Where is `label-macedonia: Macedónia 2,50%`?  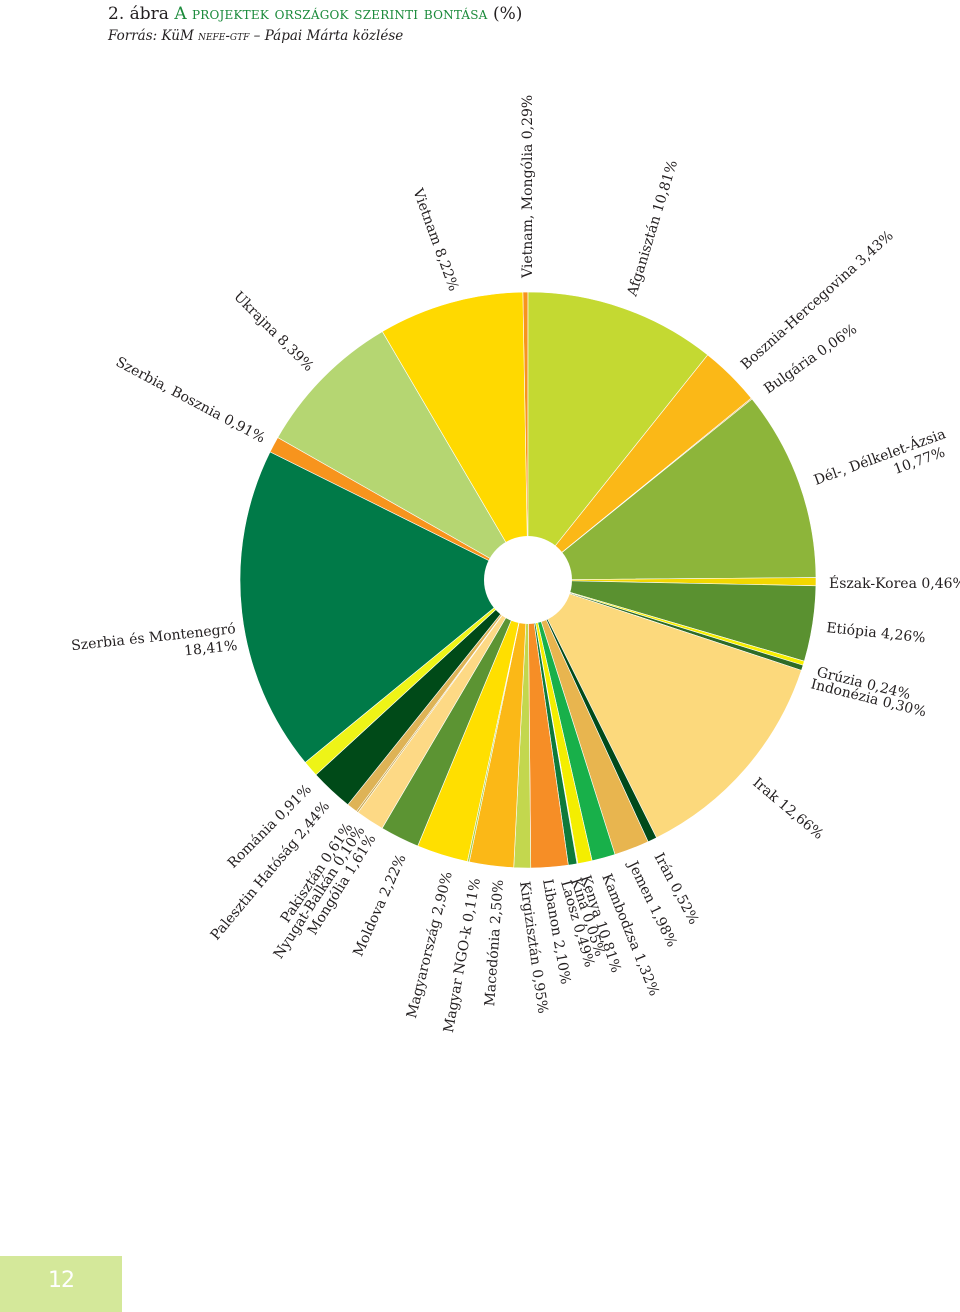 label-macedonia: Macedónia 2,50% is located at coordinates (494, 943).